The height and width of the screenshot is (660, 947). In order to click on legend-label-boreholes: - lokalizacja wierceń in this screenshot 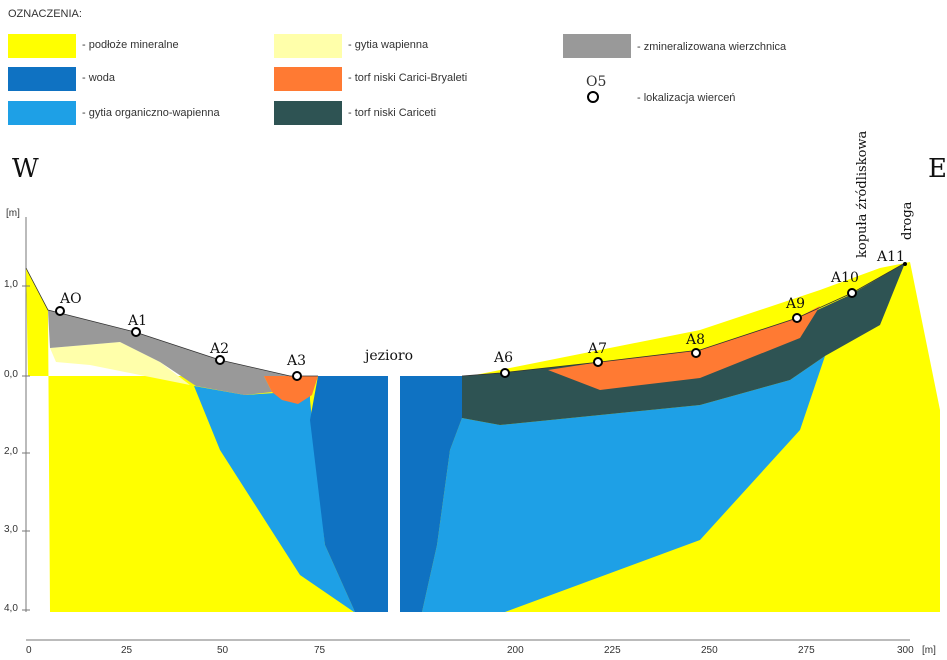, I will do `click(686, 98)`.